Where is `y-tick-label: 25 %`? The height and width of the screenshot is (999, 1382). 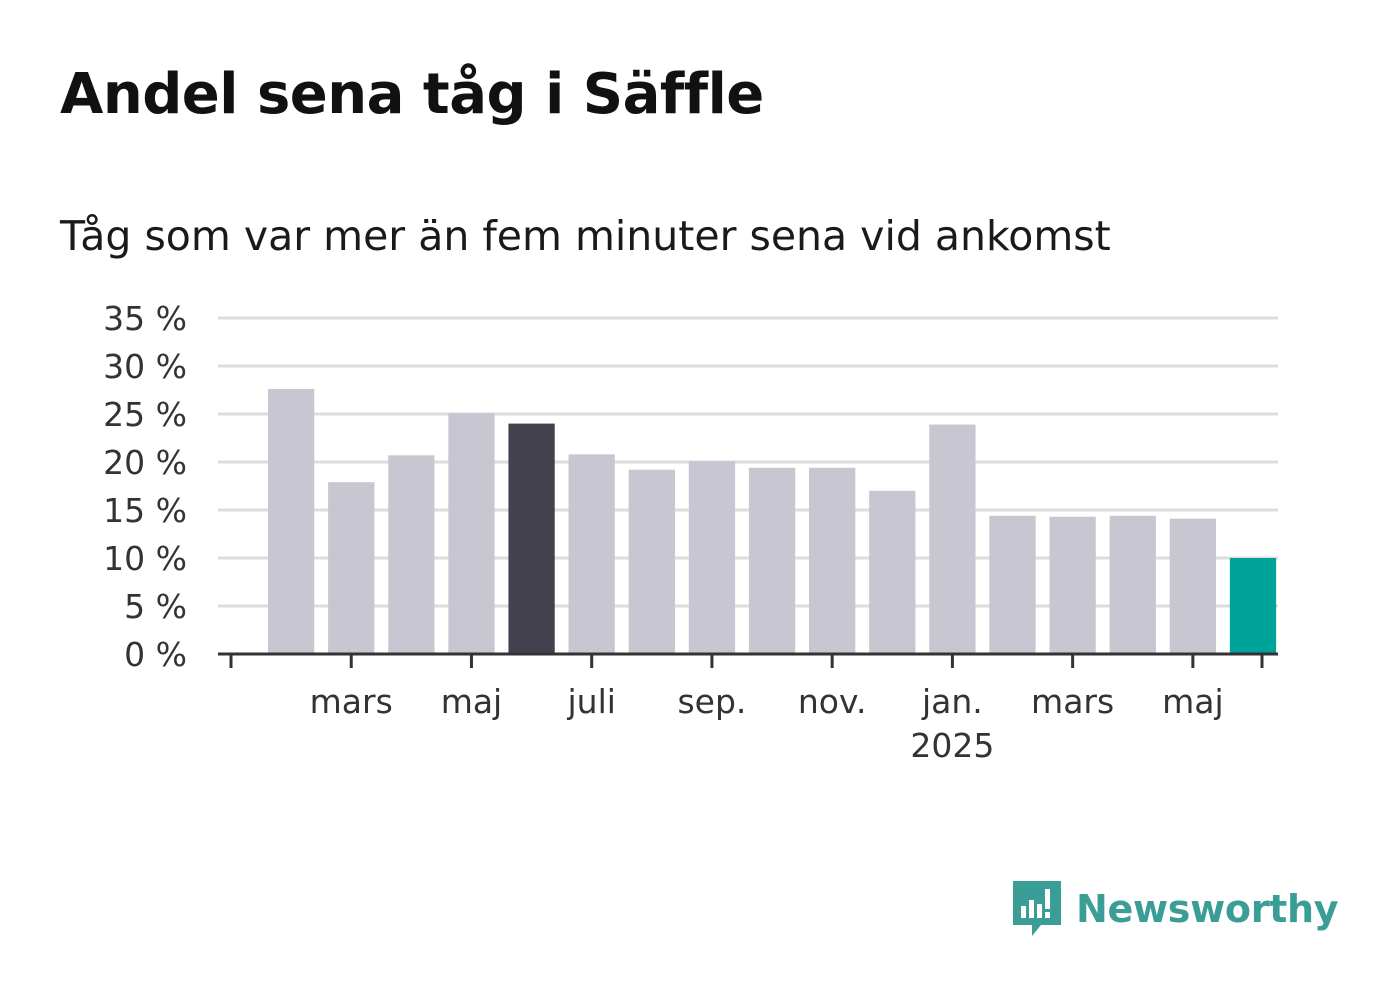 y-tick-label: 25 % is located at coordinates (145, 414).